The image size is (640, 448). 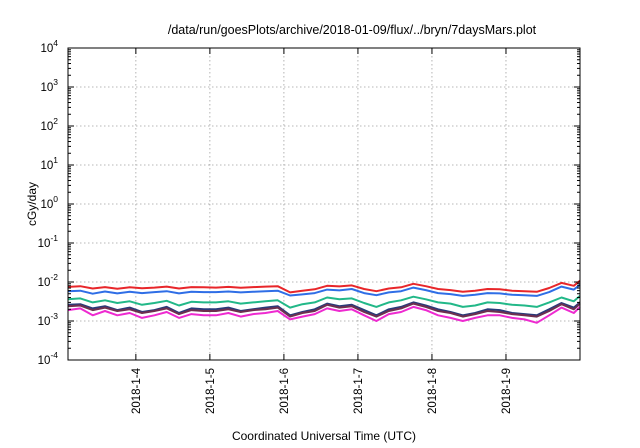 What do you see at coordinates (433, 391) in the screenshot?
I see `x-tick-label: 2018-1-8` at bounding box center [433, 391].